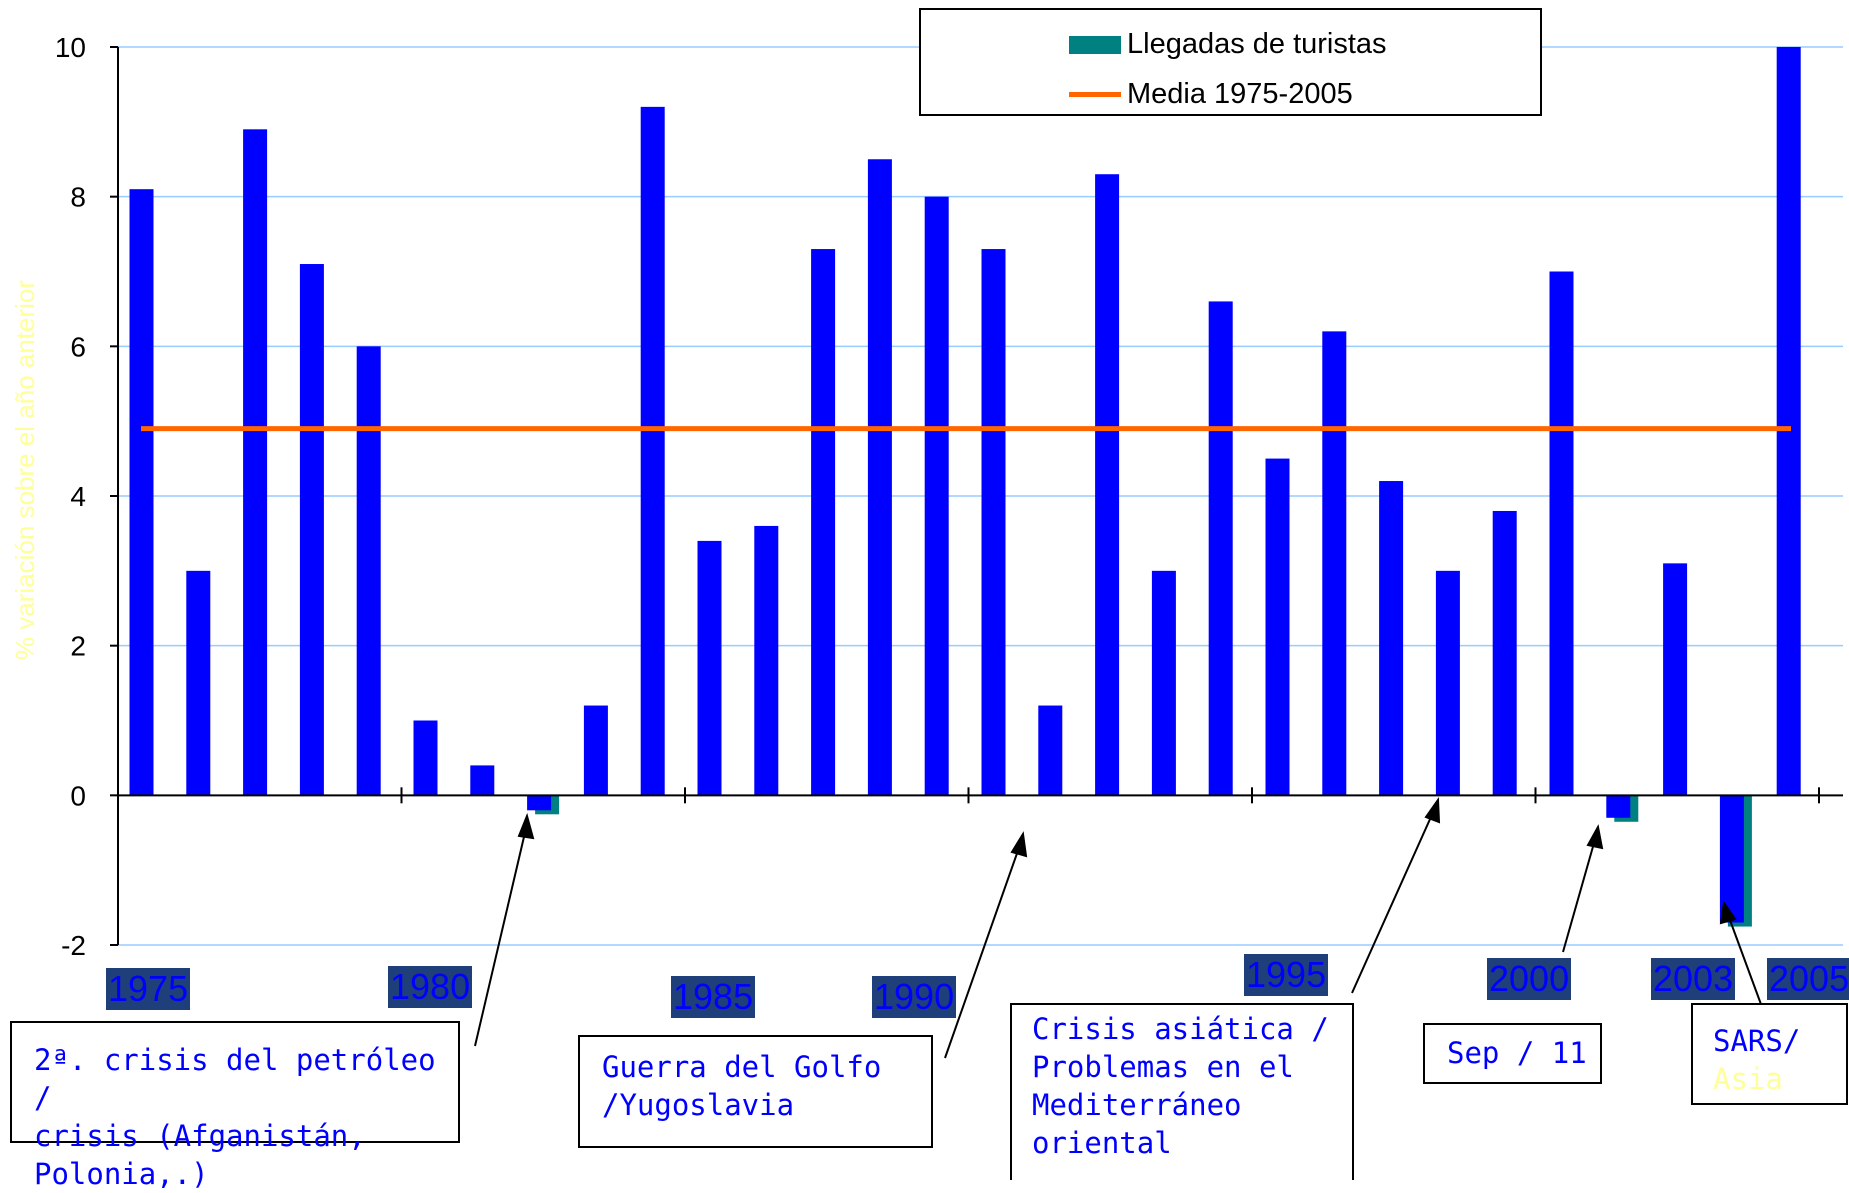  Describe the element at coordinates (141, 492) in the screenshot. I see `bar-1975` at that location.